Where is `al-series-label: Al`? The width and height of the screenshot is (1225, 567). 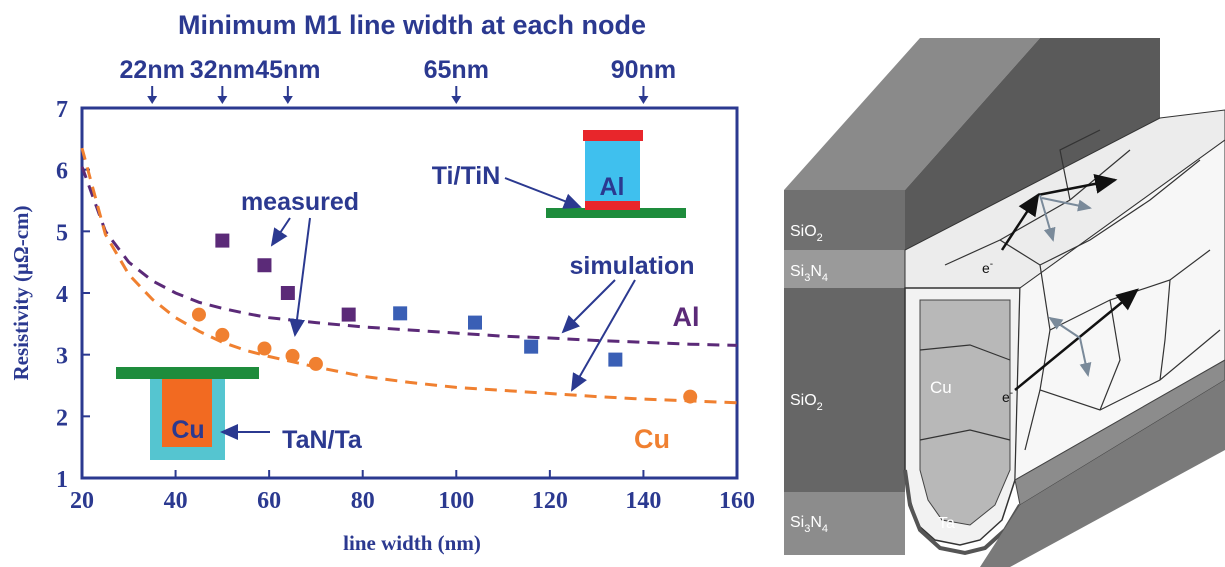 al-series-label: Al is located at coordinates (686, 317).